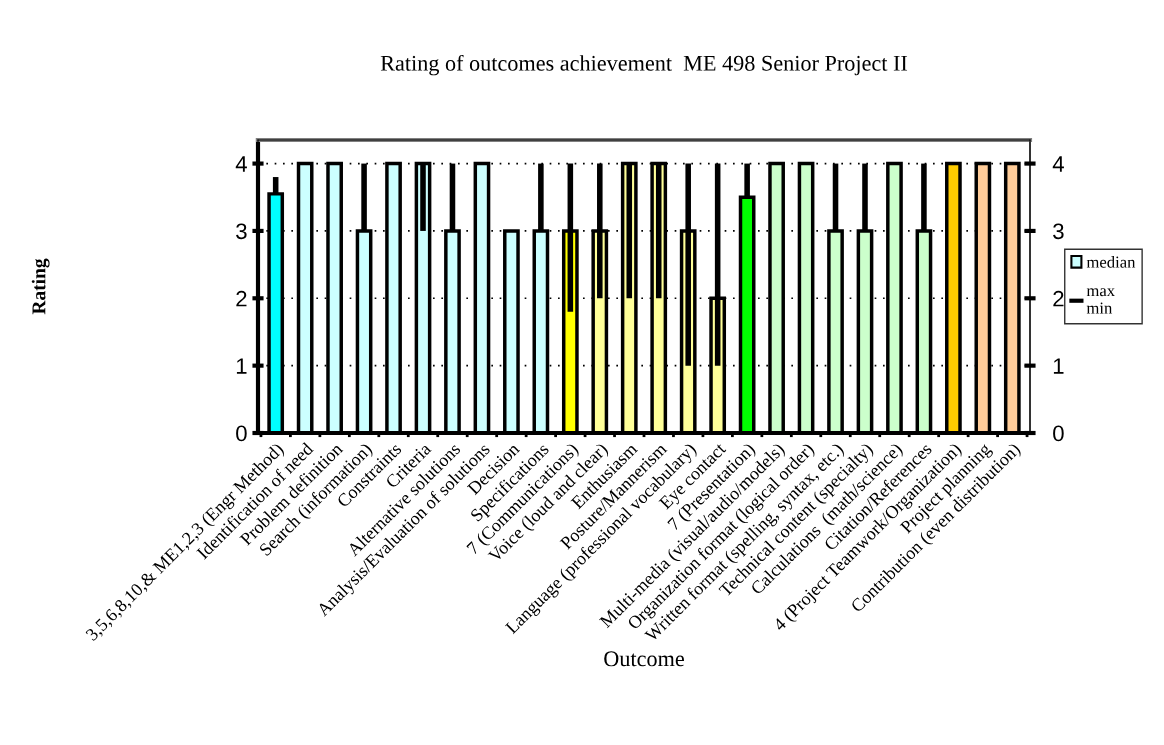 The image size is (1164, 745). What do you see at coordinates (1058, 298) in the screenshot?
I see `y2-tick-label: 2` at bounding box center [1058, 298].